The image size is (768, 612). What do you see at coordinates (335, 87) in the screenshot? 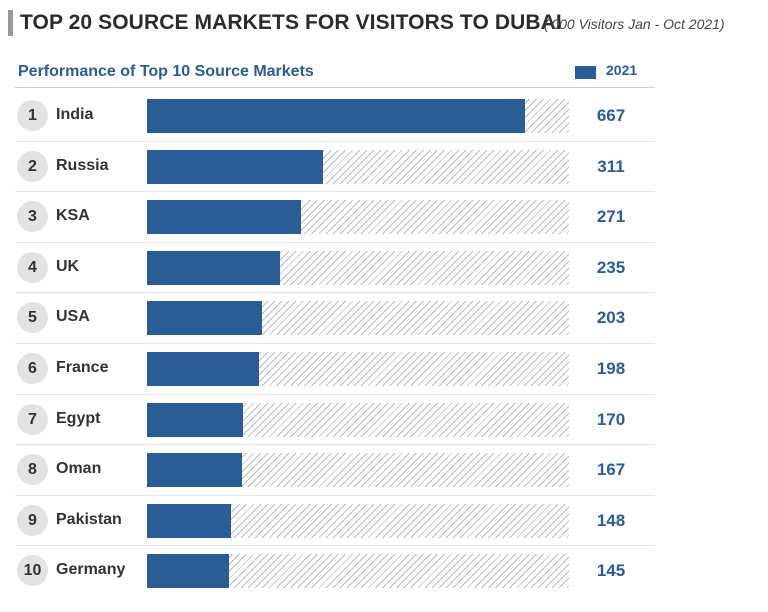
I see `header-divider` at bounding box center [335, 87].